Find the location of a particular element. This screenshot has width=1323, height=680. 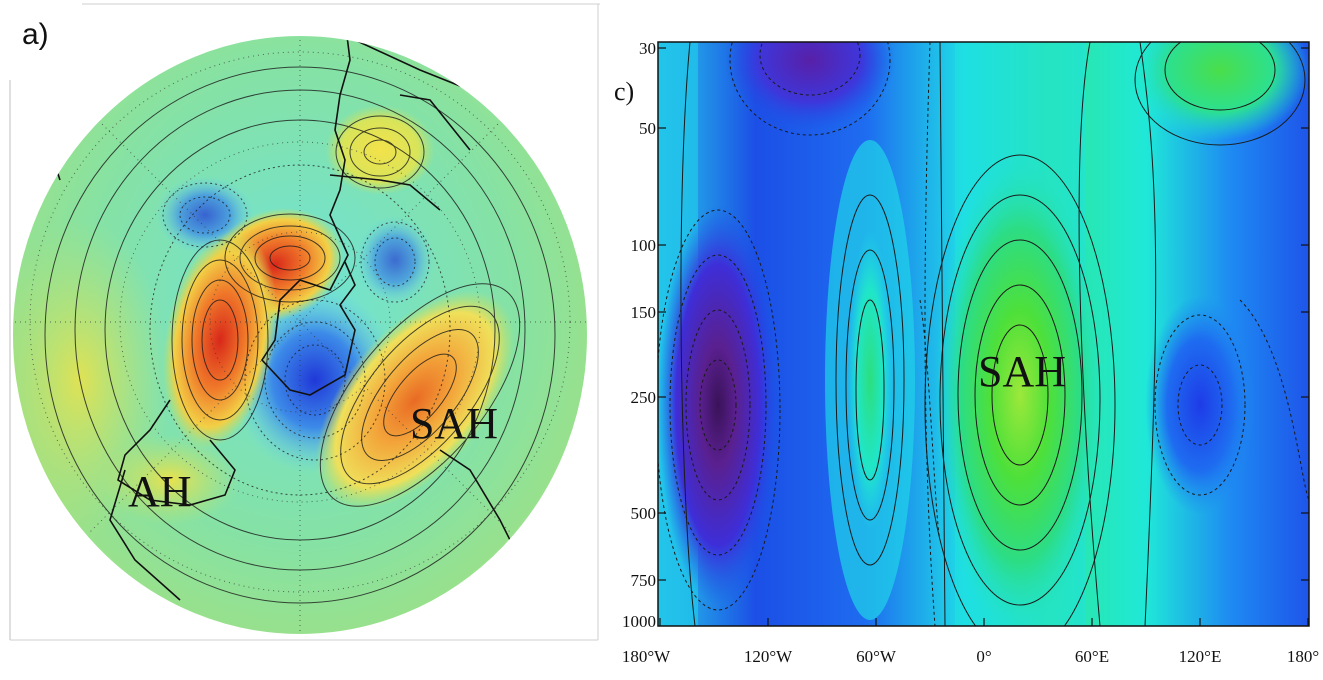

x-tick-label: 180° is located at coordinates (1303, 656).